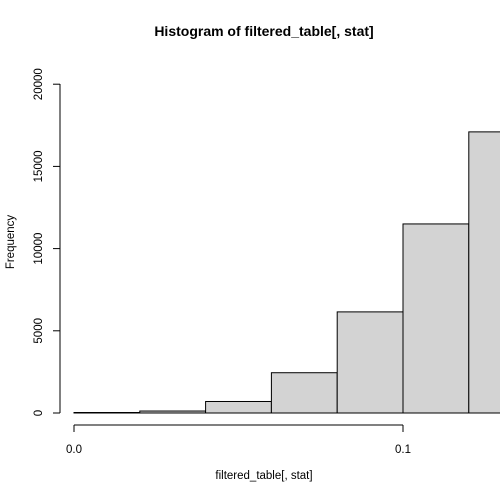 The image size is (500, 500). What do you see at coordinates (39, 84) in the screenshot?
I see `y-tick-label-4: 20000` at bounding box center [39, 84].